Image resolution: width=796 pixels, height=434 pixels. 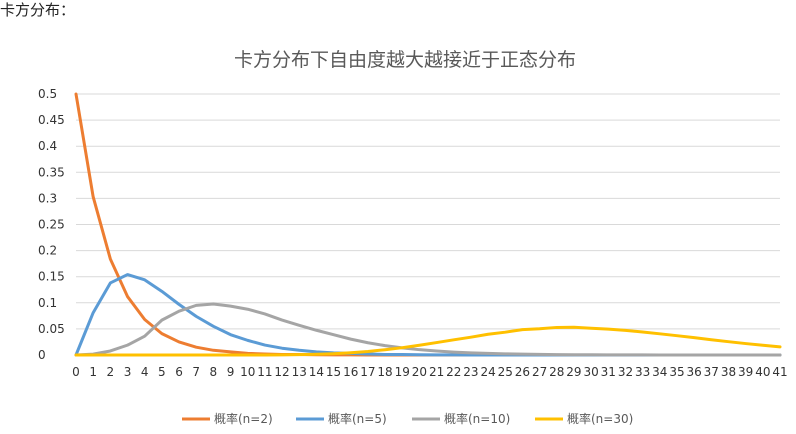 I want to click on x-tick-label: 31, so click(x=608, y=372).